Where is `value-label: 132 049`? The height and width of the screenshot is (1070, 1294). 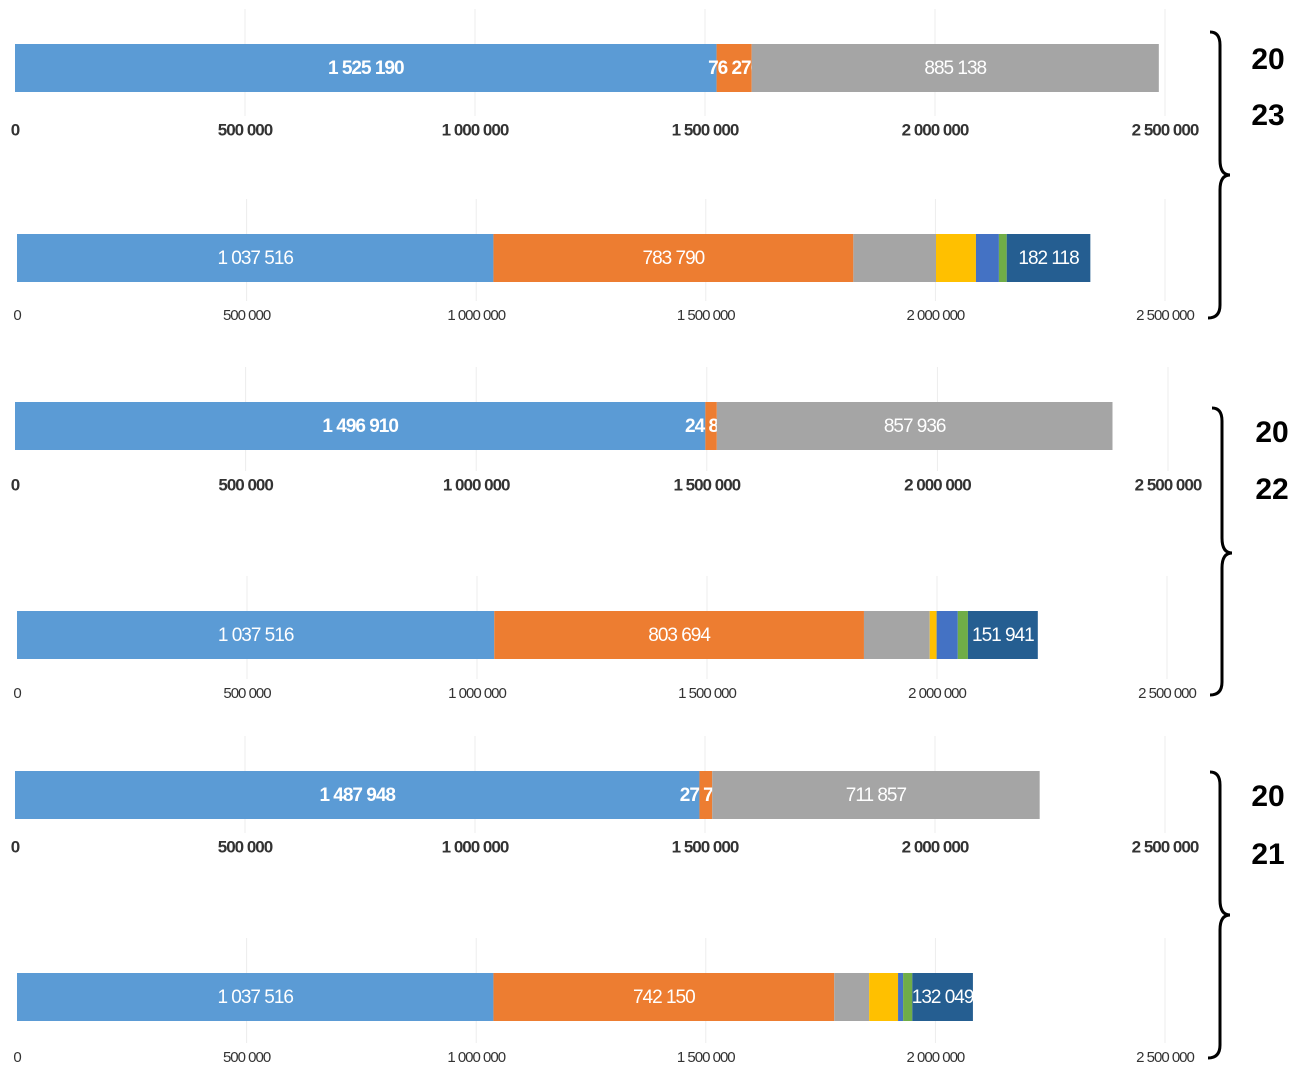
value-label: 132 049 is located at coordinates (943, 997).